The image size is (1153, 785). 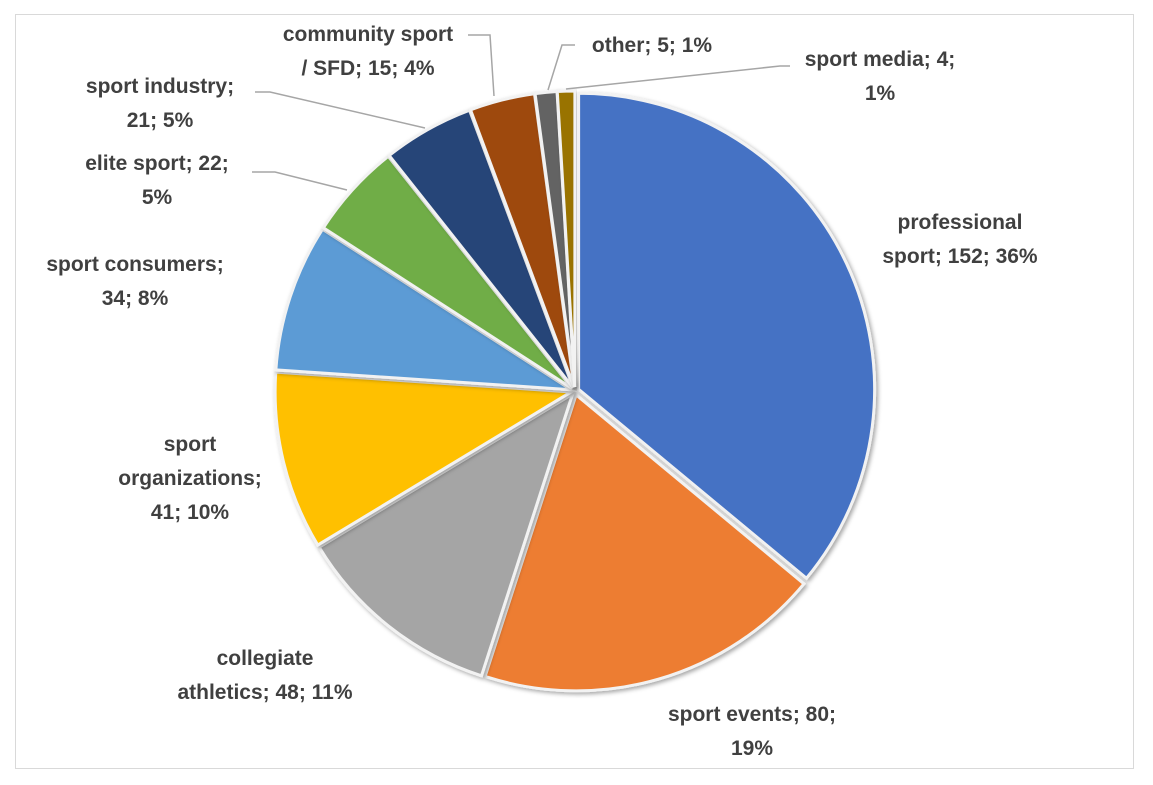 What do you see at coordinates (752, 748) in the screenshot?
I see `data-label-line: 19%` at bounding box center [752, 748].